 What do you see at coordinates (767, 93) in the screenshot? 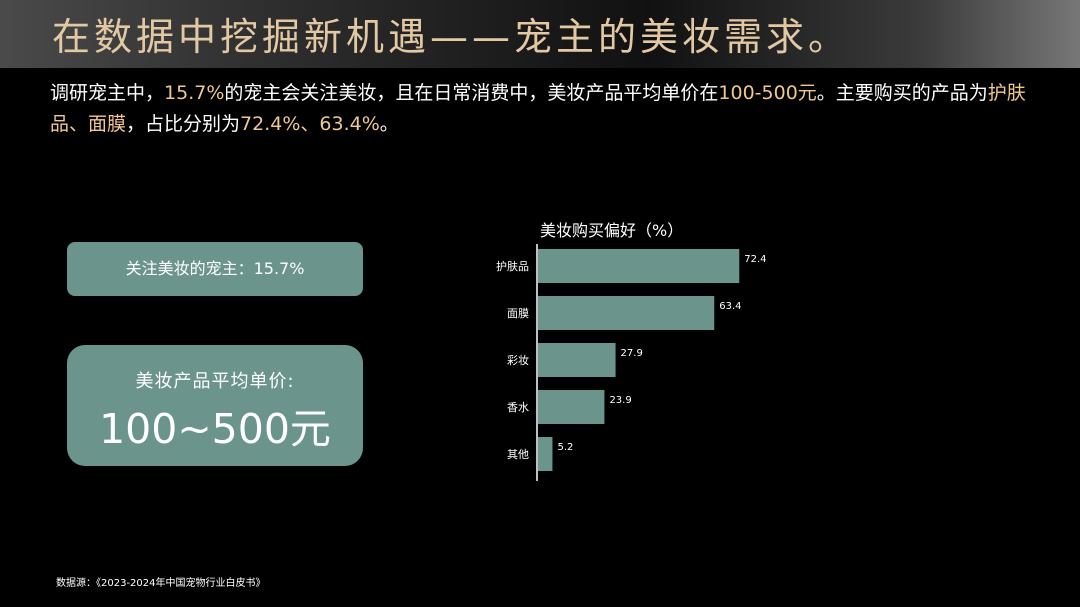
I see `intro-highlight-price: 100-500元` at bounding box center [767, 93].